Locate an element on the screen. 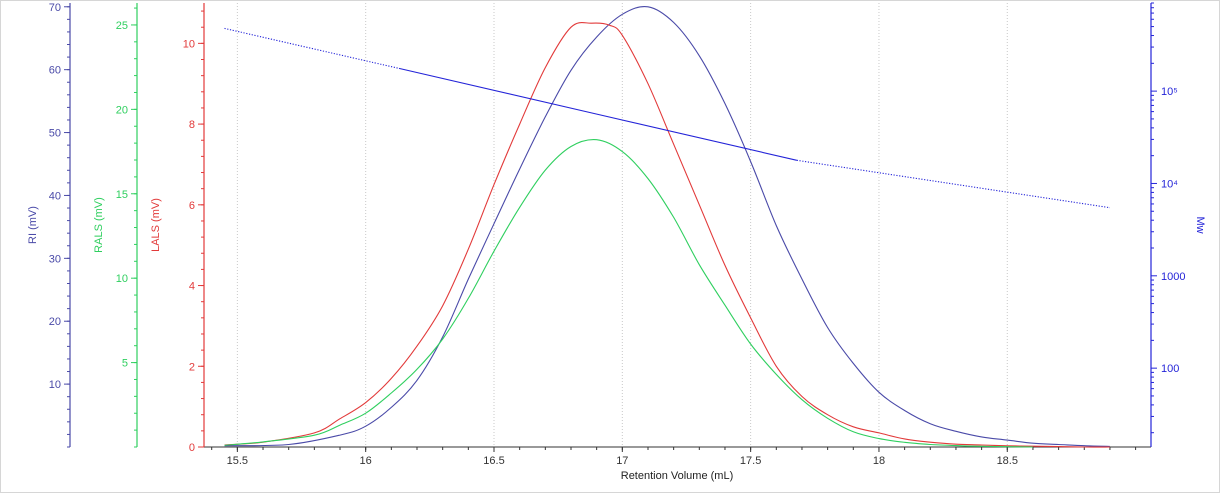 Image resolution: width=1220 pixels, height=497 pixels. x-tick-label: 17 is located at coordinates (622, 461).